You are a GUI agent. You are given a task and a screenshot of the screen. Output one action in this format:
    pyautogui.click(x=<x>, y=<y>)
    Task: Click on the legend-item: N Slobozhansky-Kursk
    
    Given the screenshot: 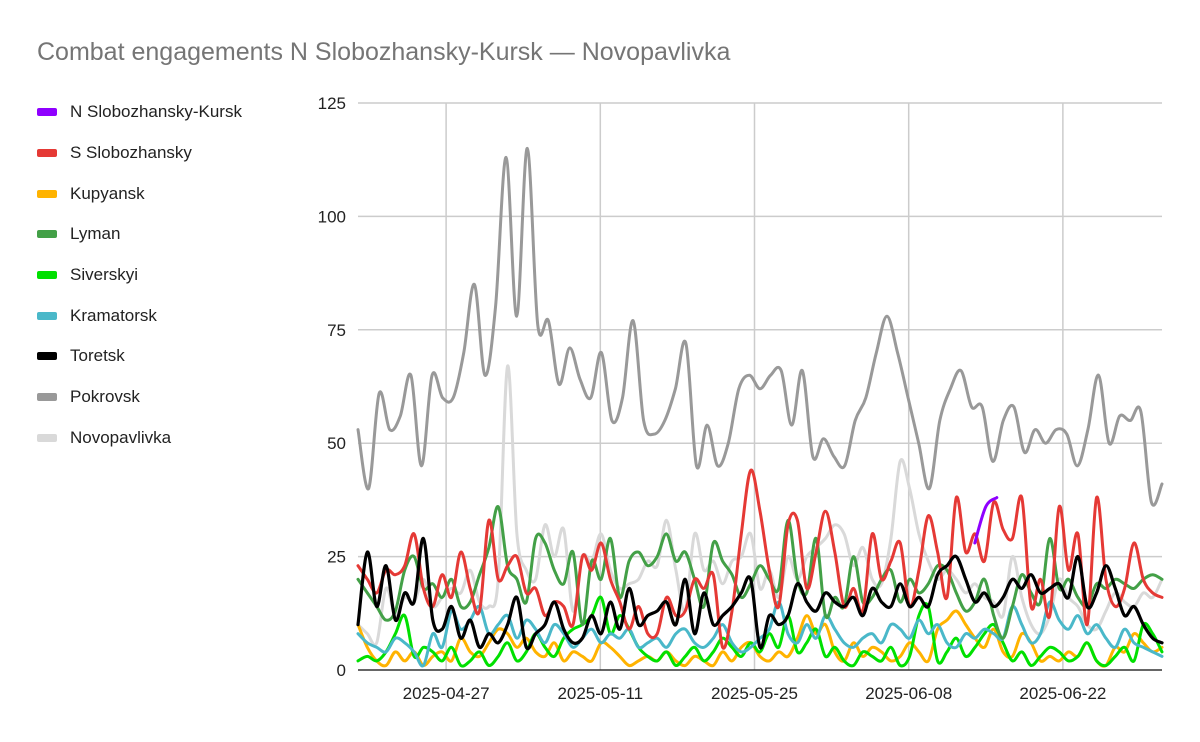 What is the action you would take?
    pyautogui.click(x=139, y=112)
    